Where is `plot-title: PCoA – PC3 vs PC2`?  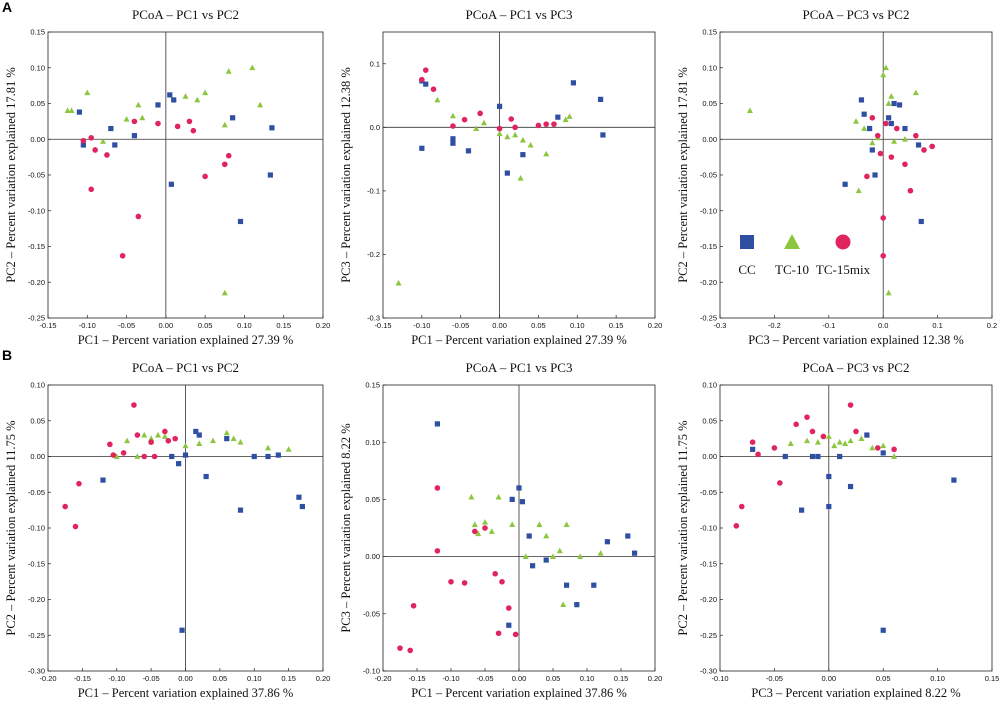
plot-title: PCoA – PC3 vs PC2 is located at coordinates (856, 14).